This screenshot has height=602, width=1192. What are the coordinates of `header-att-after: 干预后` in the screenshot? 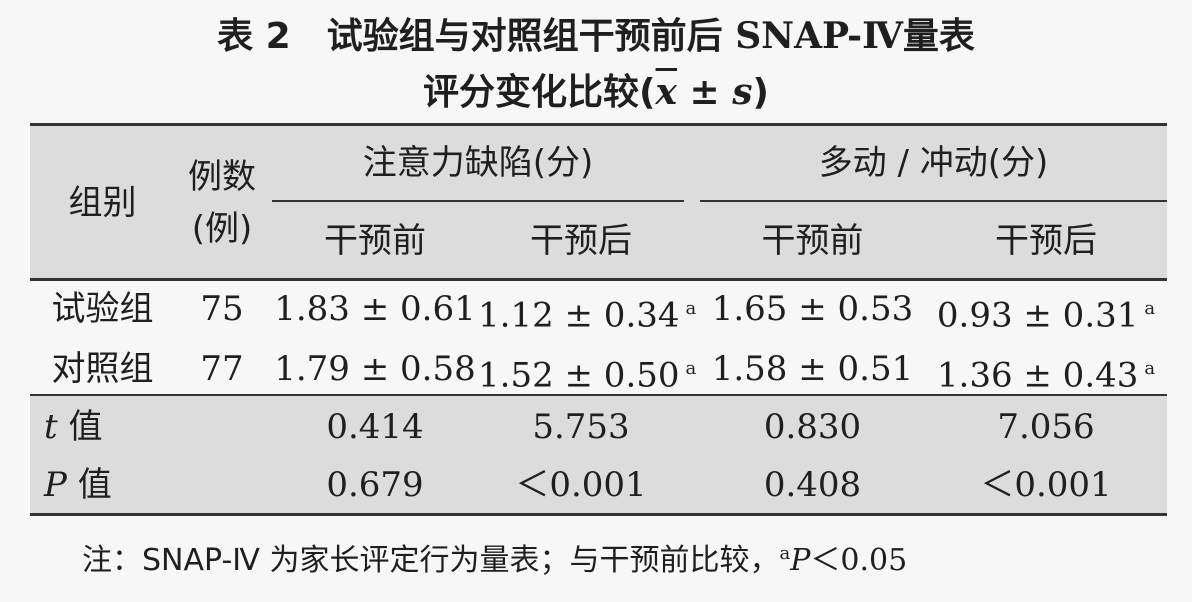 It's located at (581, 241).